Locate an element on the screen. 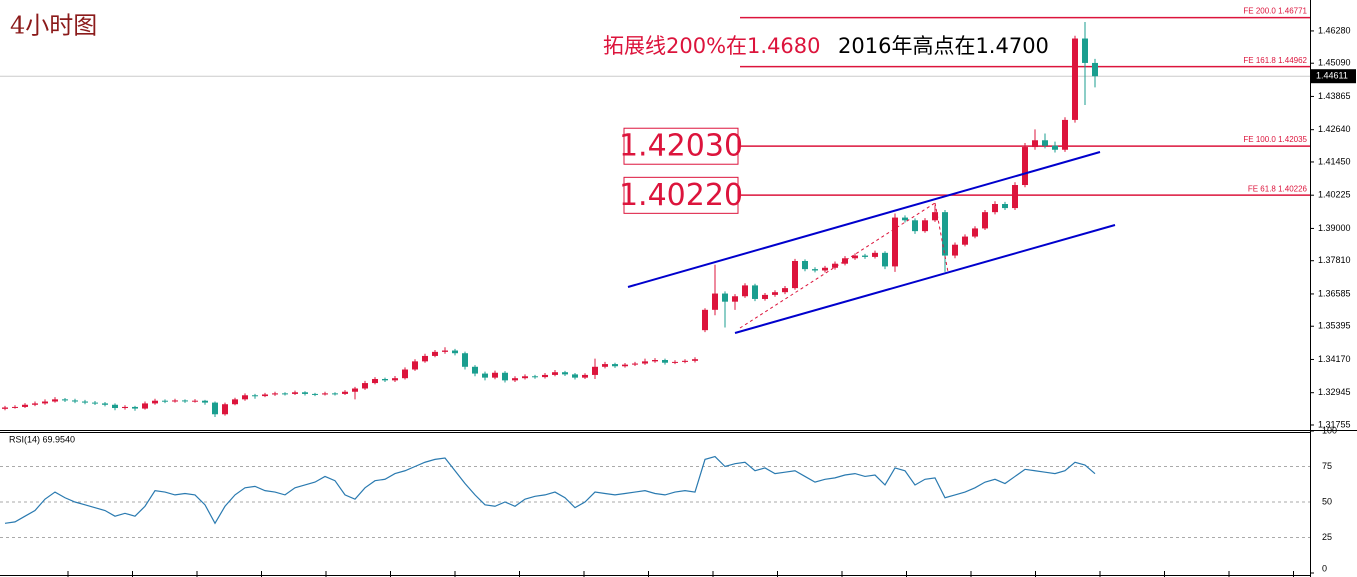 This screenshot has width=1357, height=577. y-tick-label: 1.32945 is located at coordinates (1334, 392).